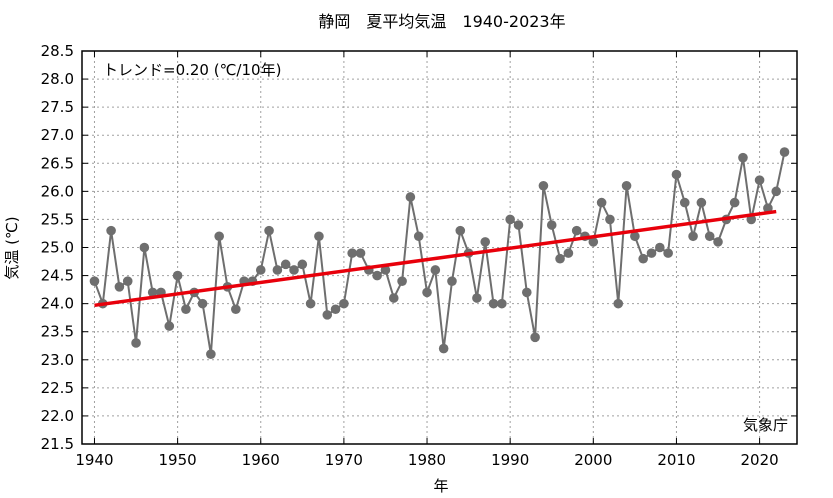 The width and height of the screenshot is (833, 498). What do you see at coordinates (57, 191) in the screenshot?
I see `y-tick-label: 26.0` at bounding box center [57, 191].